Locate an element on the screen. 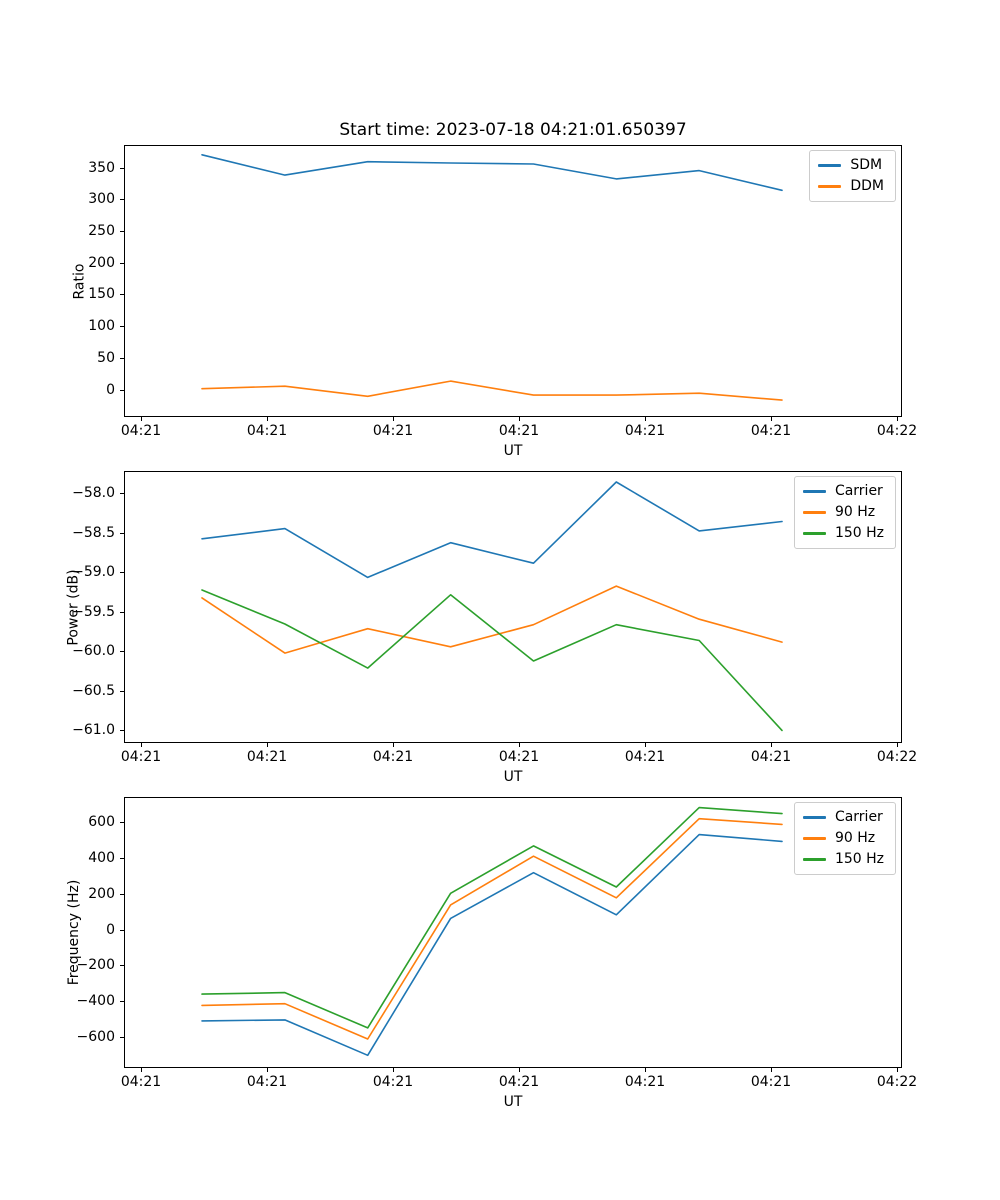 The height and width of the screenshot is (1200, 1000). y-tick-label: −61.0 is located at coordinates (93, 729).